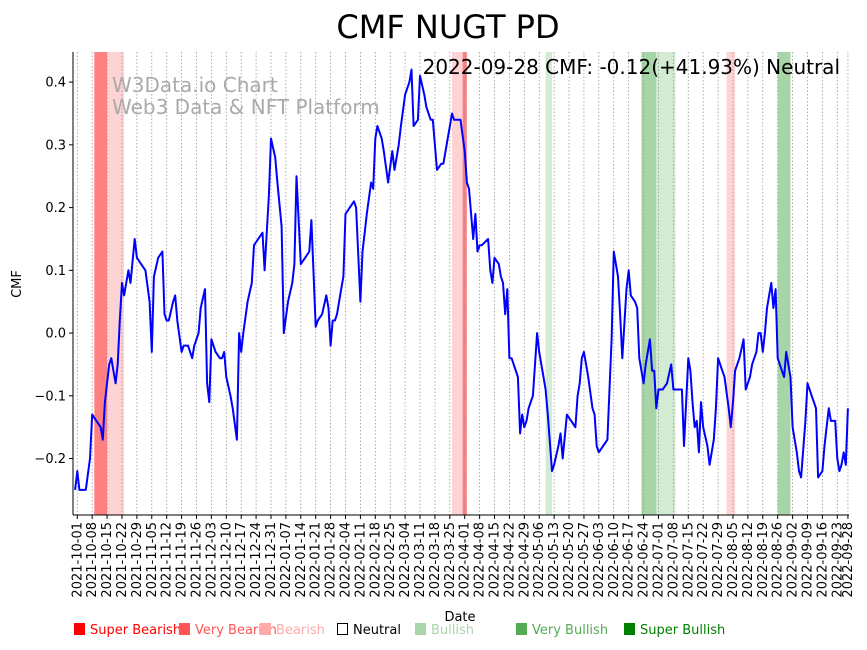 This screenshot has height=650, width=867. Describe the element at coordinates (822, 560) in the screenshot. I see `x-tick-label: 2022-09-16` at that location.